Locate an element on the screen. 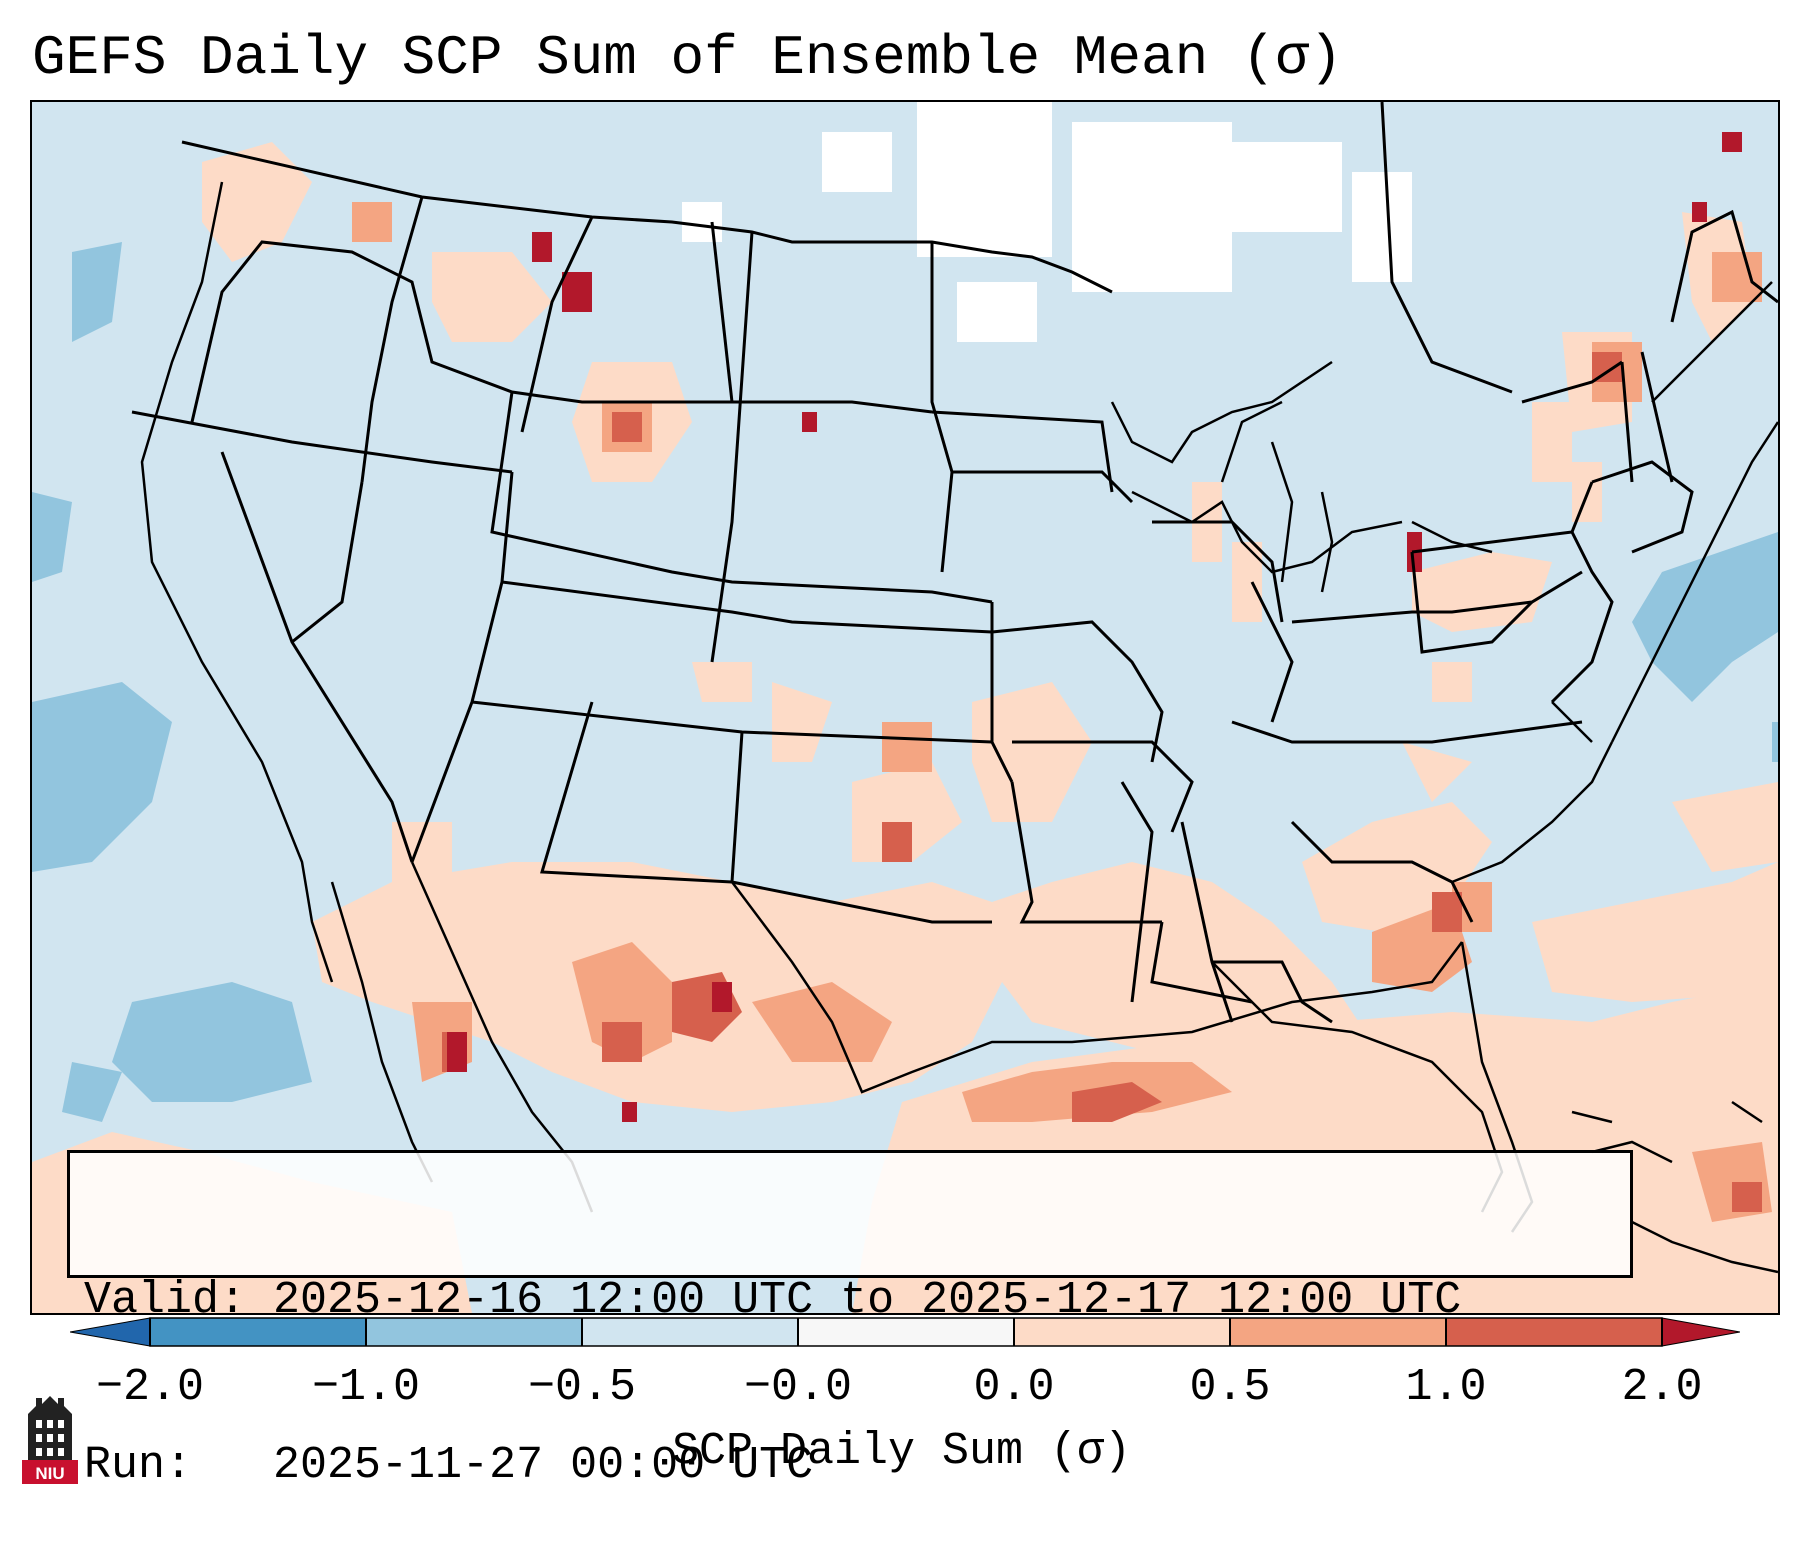 The height and width of the screenshot is (1548, 1803). colorbar is located at coordinates (905, 1332).